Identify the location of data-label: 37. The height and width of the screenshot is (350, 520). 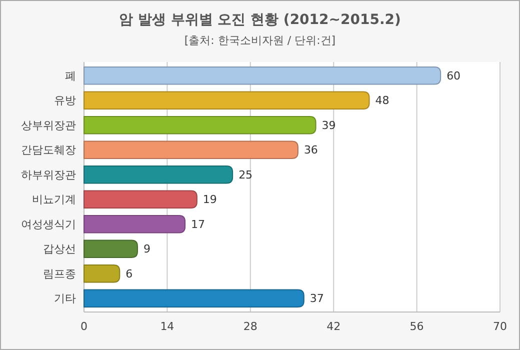
(317, 299).